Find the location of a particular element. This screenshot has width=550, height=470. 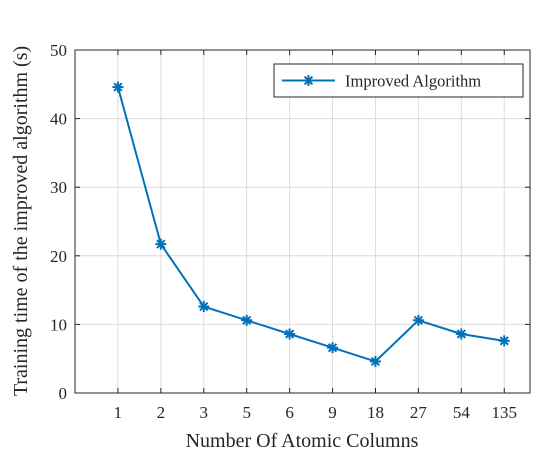

x-tick-label: 5 is located at coordinates (246, 412).